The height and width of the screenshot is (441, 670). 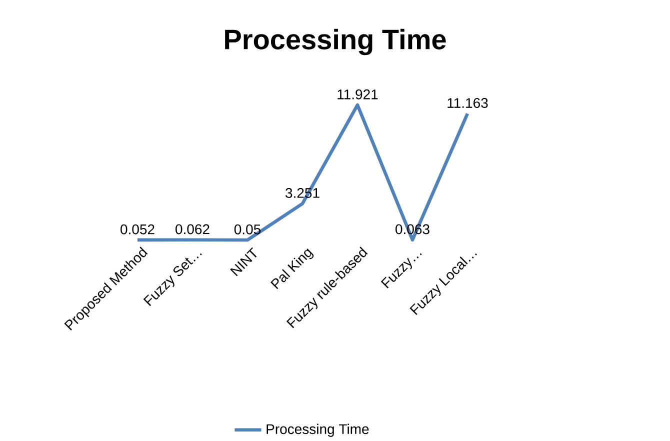 I want to click on legend-label: Processing Time, so click(x=317, y=430).